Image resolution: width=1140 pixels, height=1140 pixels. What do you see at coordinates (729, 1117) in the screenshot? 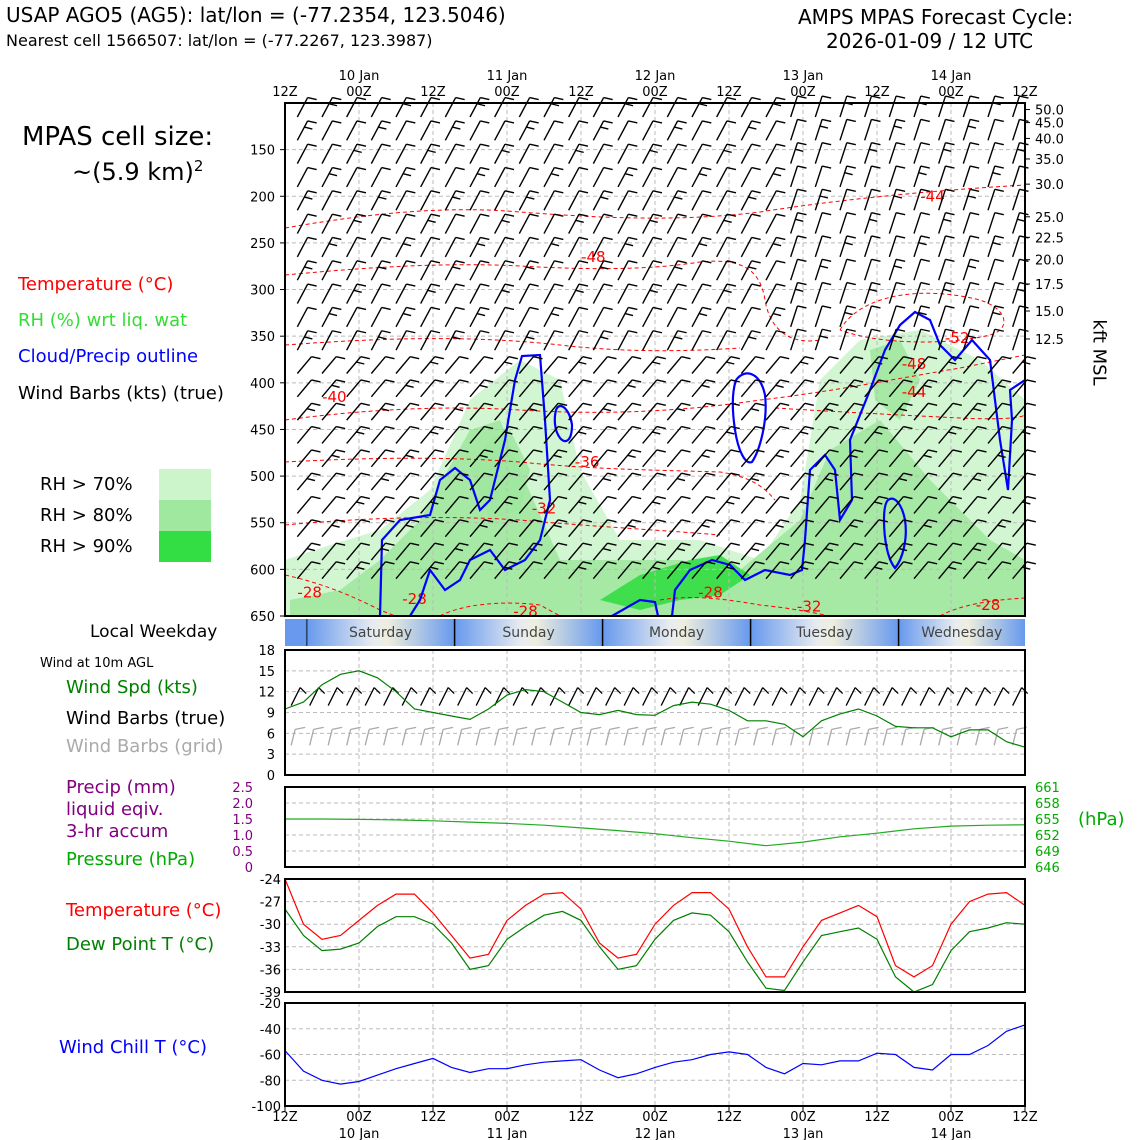
I see `bottom-time-tick: 12Z` at bounding box center [729, 1117].